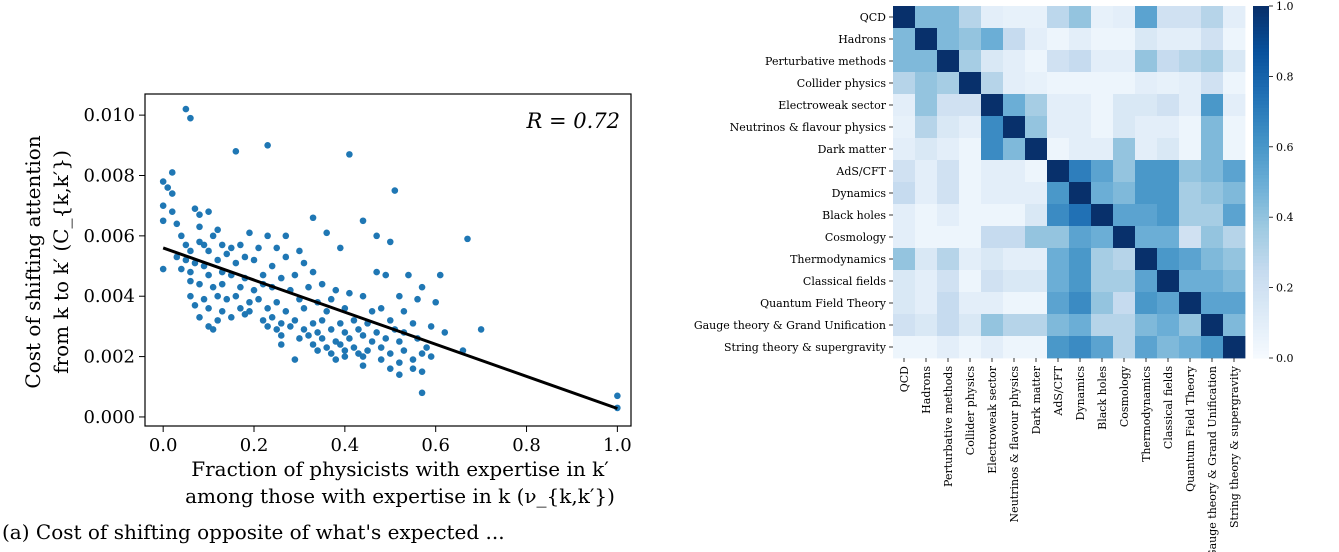 This screenshot has width=1339, height=552. I want to click on y-tick-label: 0.002, so click(109, 357).